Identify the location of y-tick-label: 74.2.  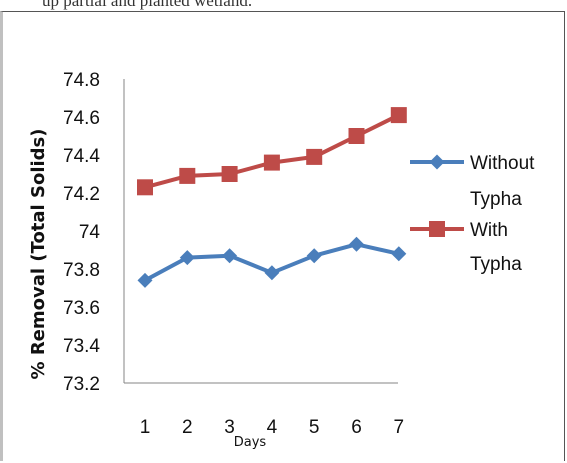
(81, 194).